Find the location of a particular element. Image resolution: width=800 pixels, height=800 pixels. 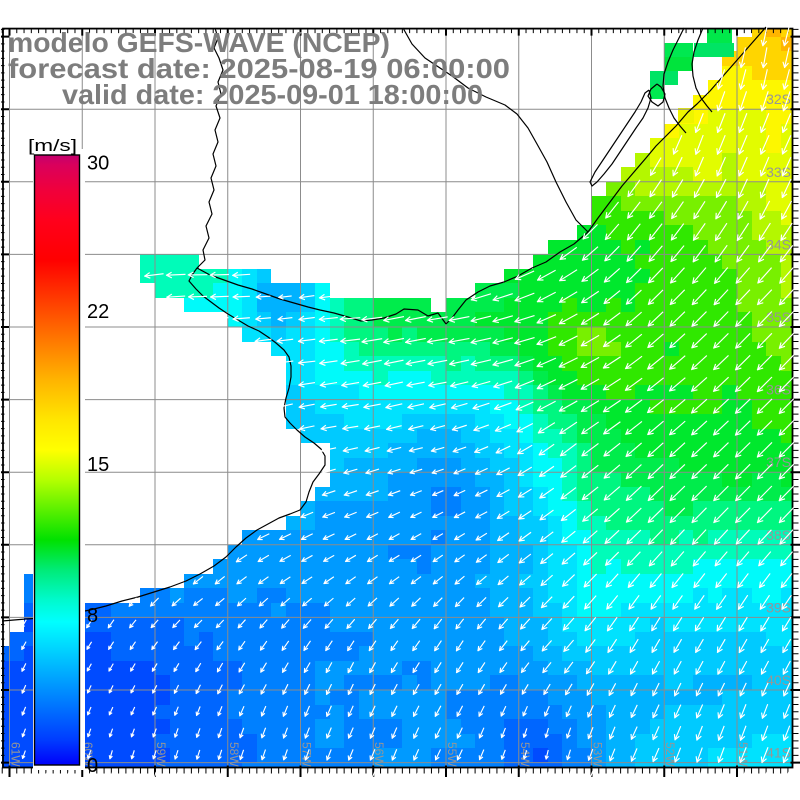

svg-text: 39S is located at coordinates (778, 607).